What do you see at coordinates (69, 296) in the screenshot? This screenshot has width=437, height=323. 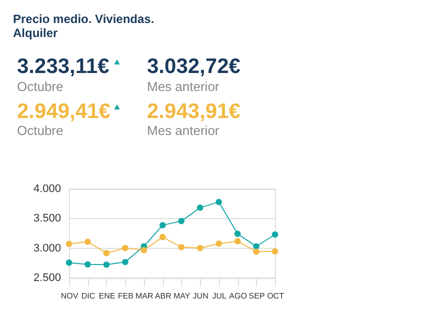 I see `x-tick-label: NOV` at bounding box center [69, 296].